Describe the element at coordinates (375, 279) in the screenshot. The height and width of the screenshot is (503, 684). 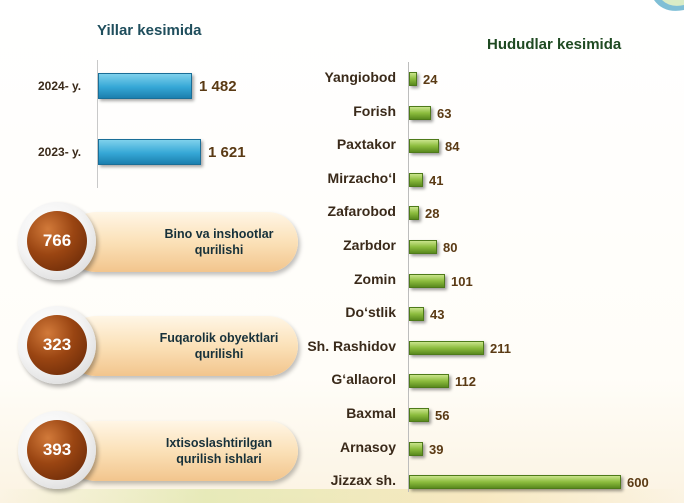
I see `region-label: Zomin` at that location.